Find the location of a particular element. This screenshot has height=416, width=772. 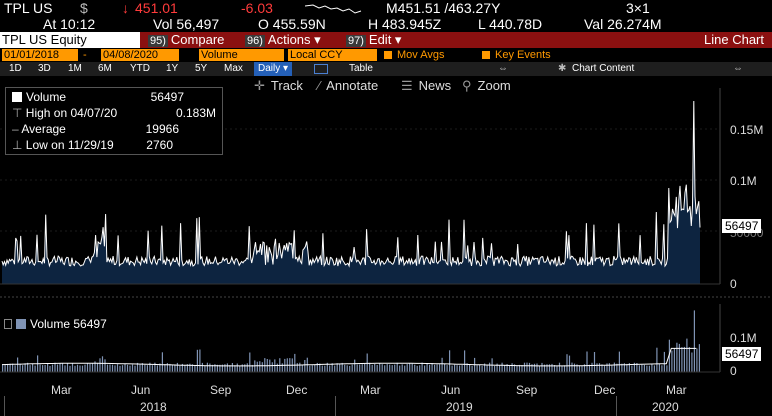

period-ytd: YTD is located at coordinates (140, 68).